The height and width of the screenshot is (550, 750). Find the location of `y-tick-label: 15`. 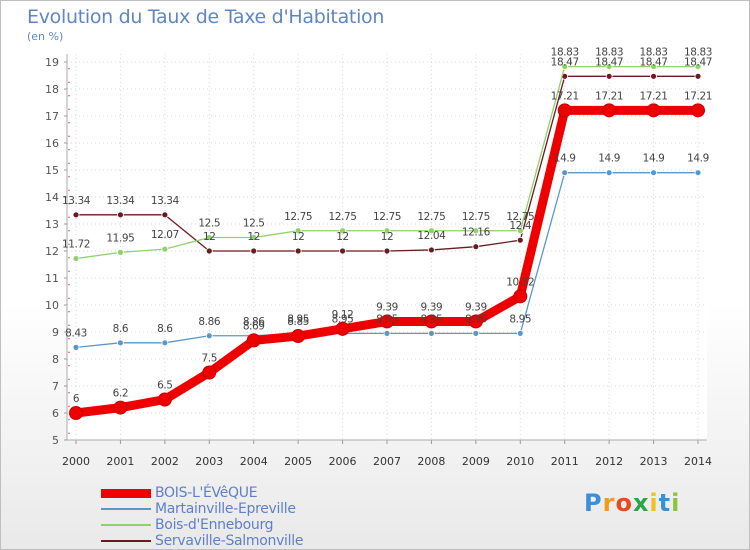

y-tick-label: 15 is located at coordinates (52, 170).